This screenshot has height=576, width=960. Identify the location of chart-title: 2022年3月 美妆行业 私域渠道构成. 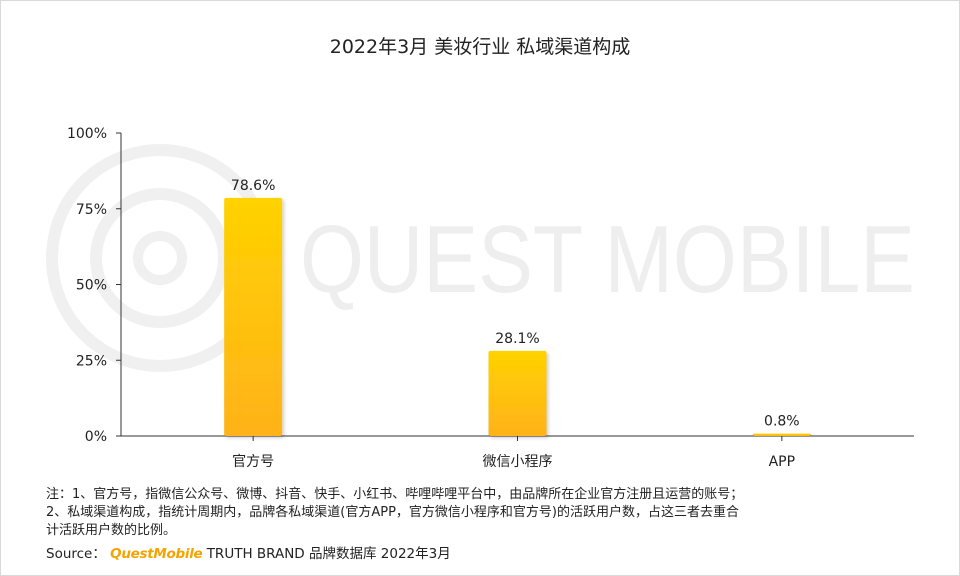
(480, 47).